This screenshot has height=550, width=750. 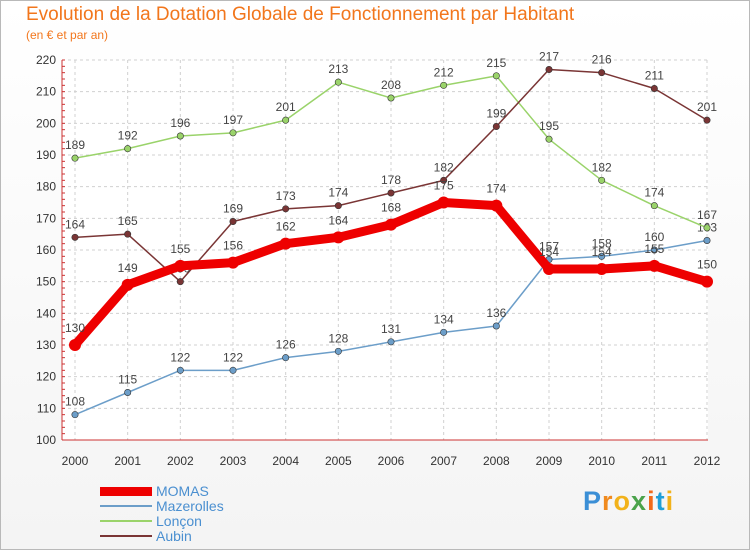 I want to click on x-tick-label: 2012, so click(x=707, y=461).